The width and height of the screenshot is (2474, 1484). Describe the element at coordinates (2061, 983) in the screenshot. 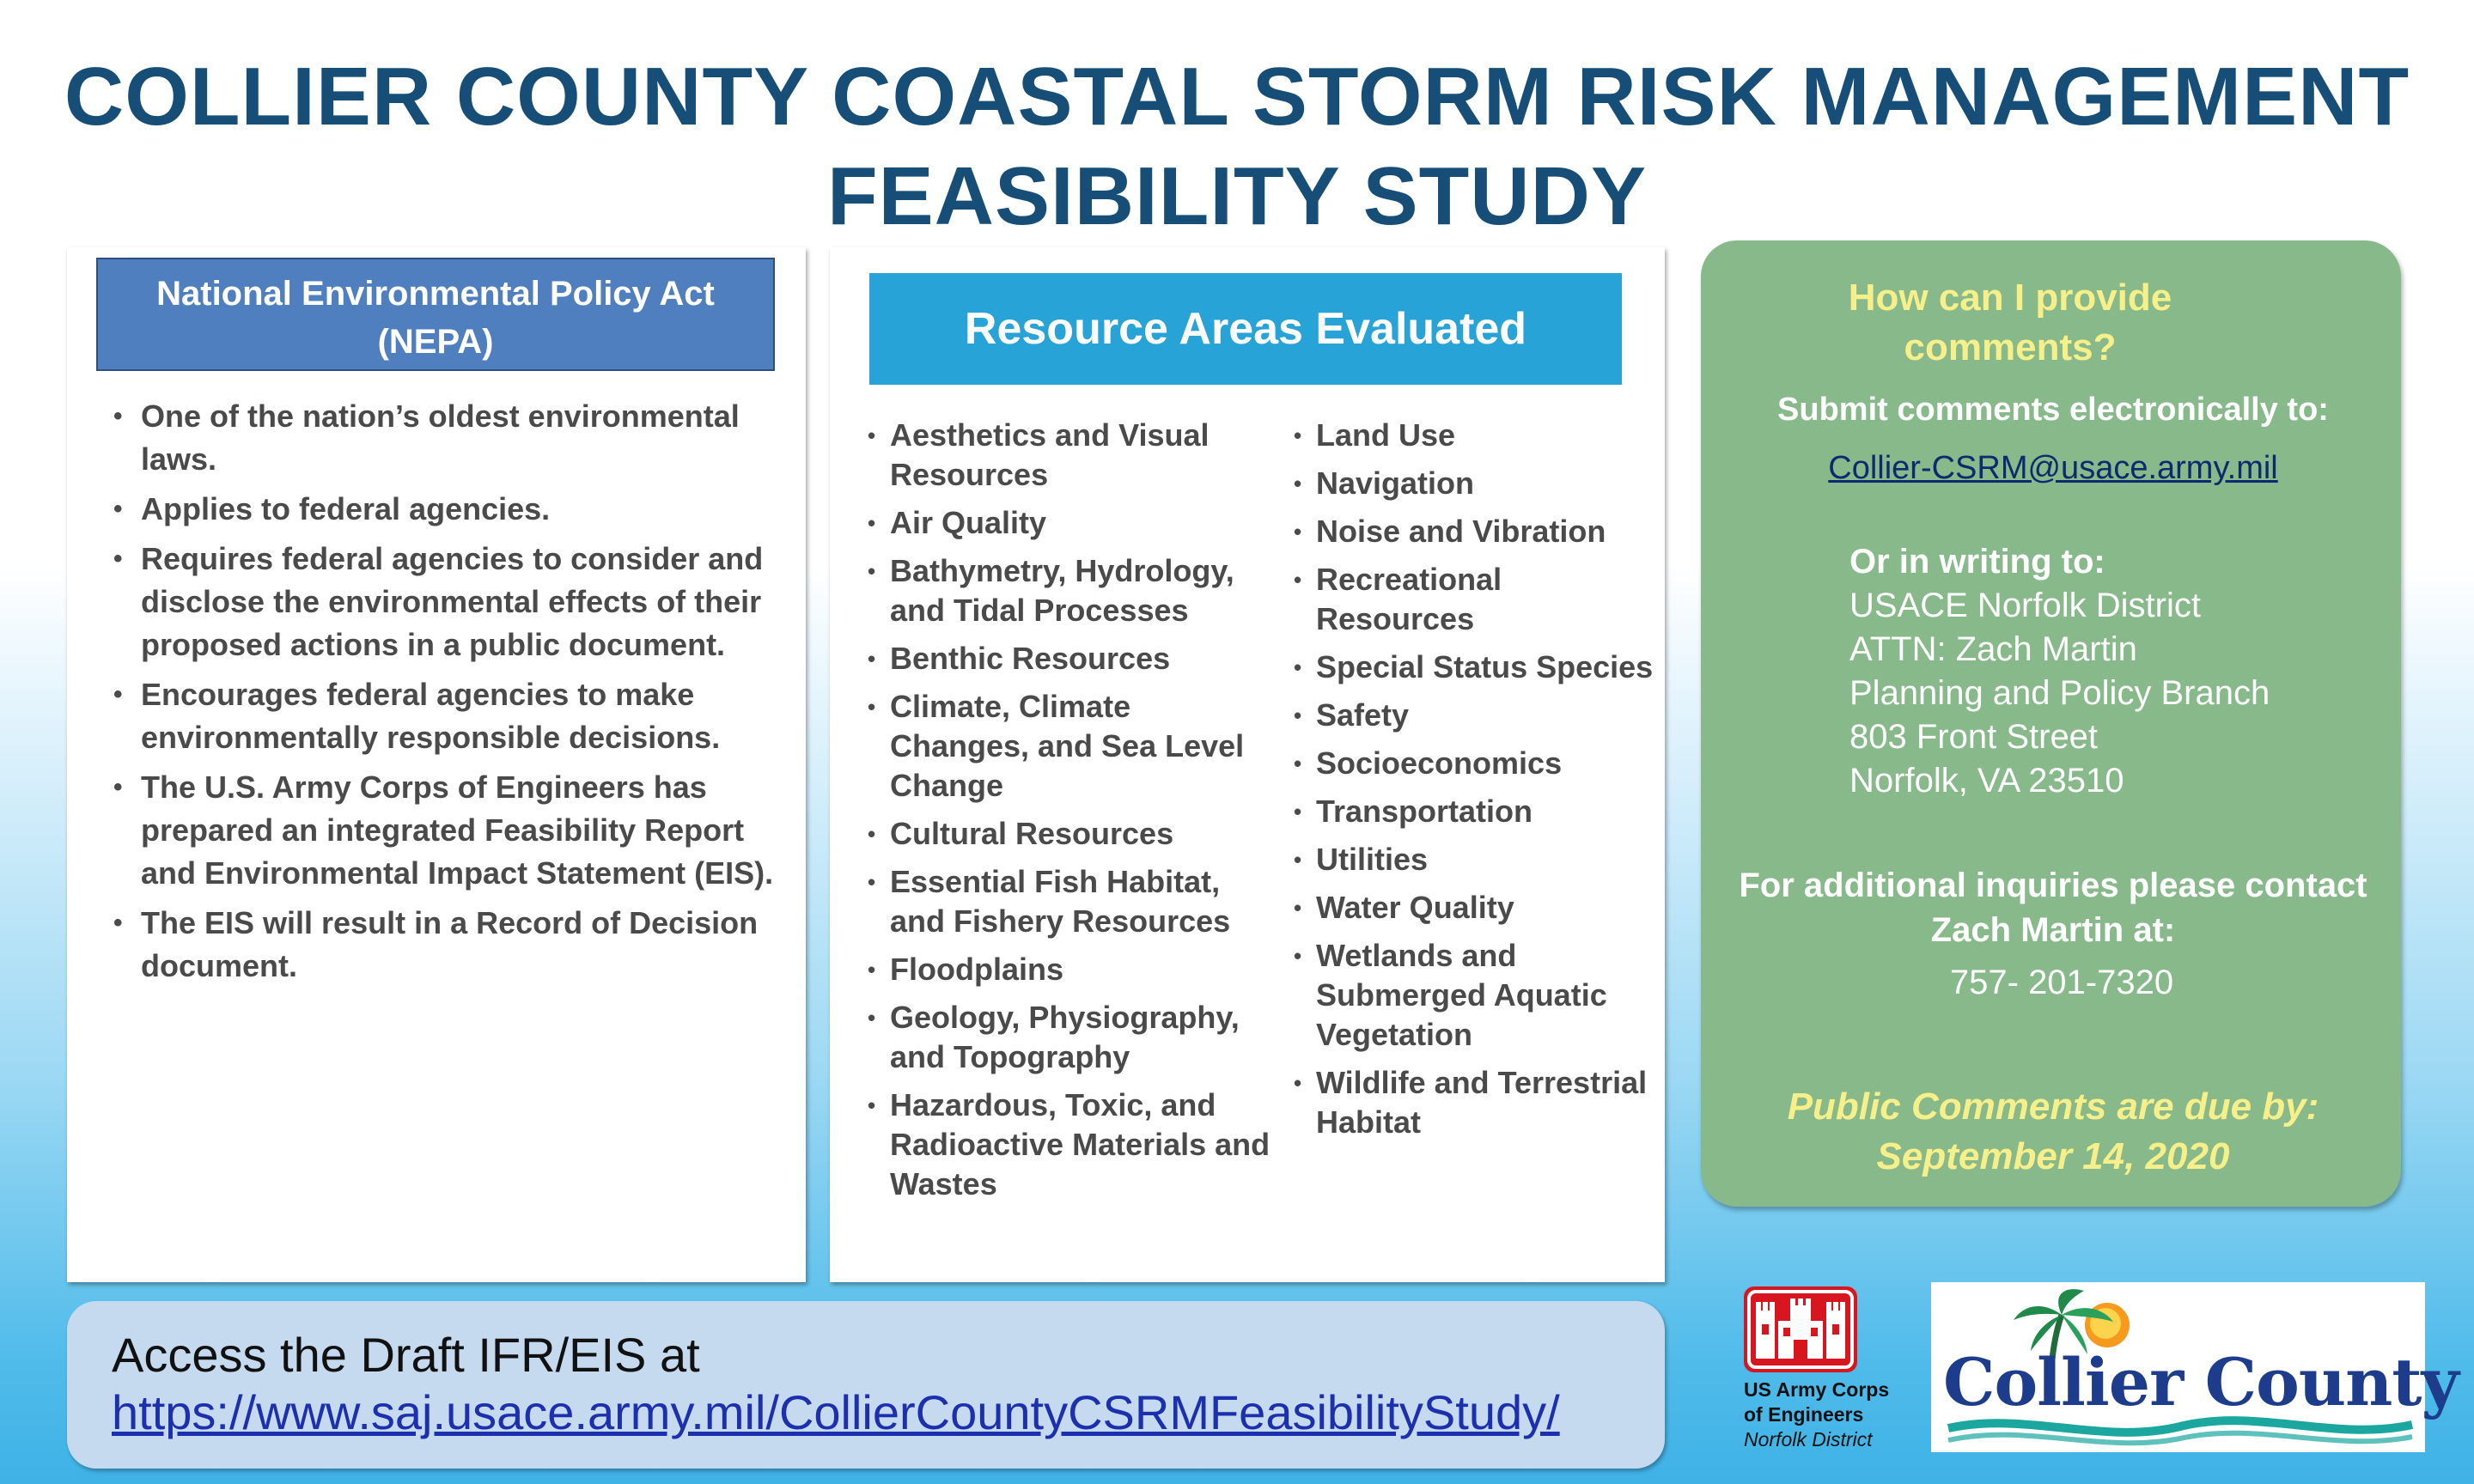

I see `phone-number: 757- 201-7320` at that location.